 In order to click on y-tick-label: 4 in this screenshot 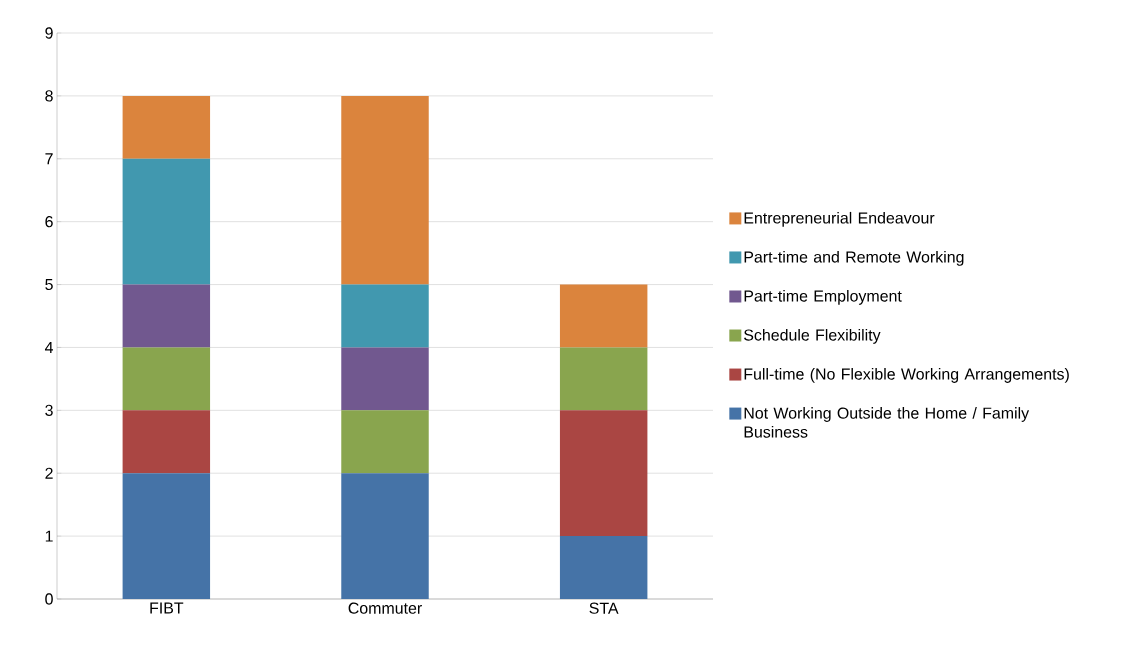, I will do `click(49, 347)`.